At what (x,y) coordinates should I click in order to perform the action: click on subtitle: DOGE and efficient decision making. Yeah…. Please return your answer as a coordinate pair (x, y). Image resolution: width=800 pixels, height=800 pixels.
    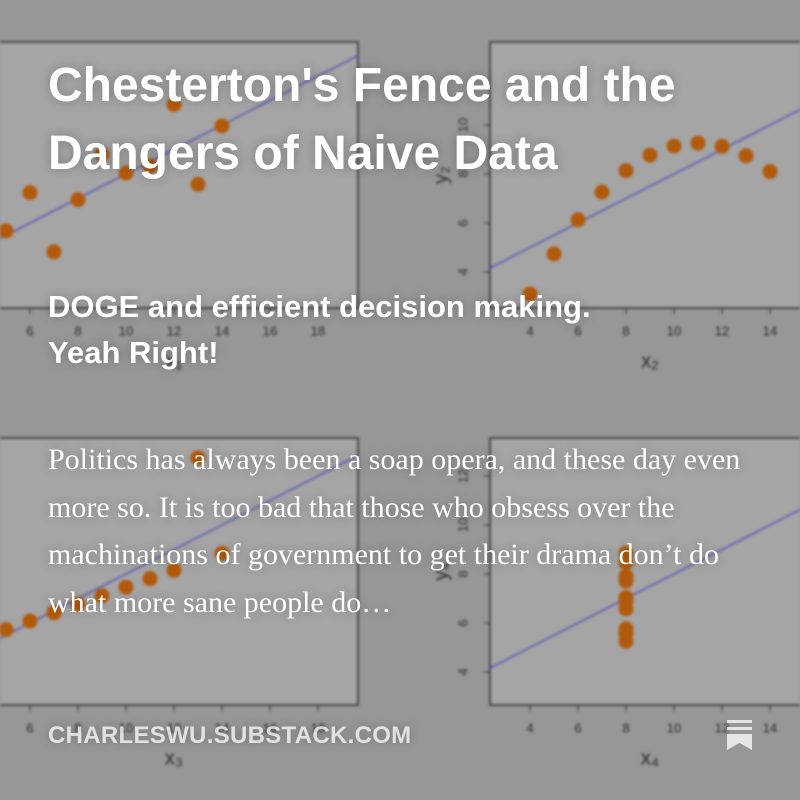
    Looking at the image, I should click on (319, 329).